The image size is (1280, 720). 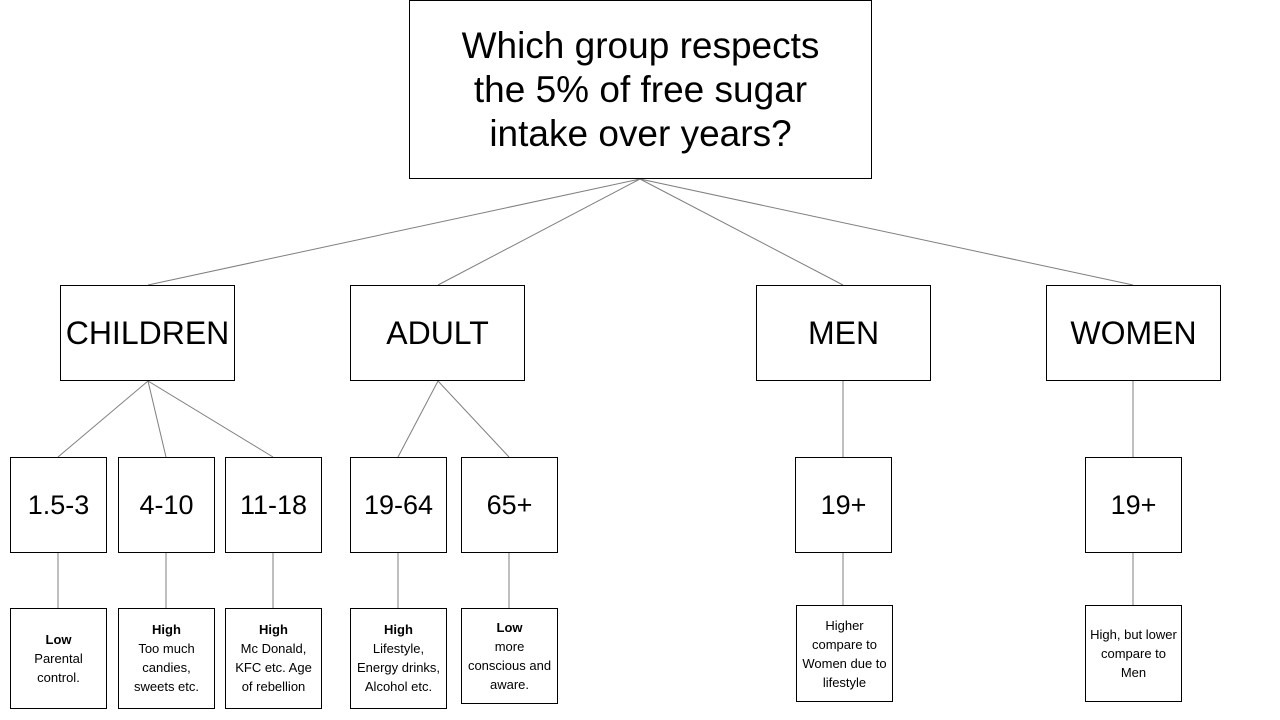 I want to click on note-text: Parental control., so click(x=58, y=667).